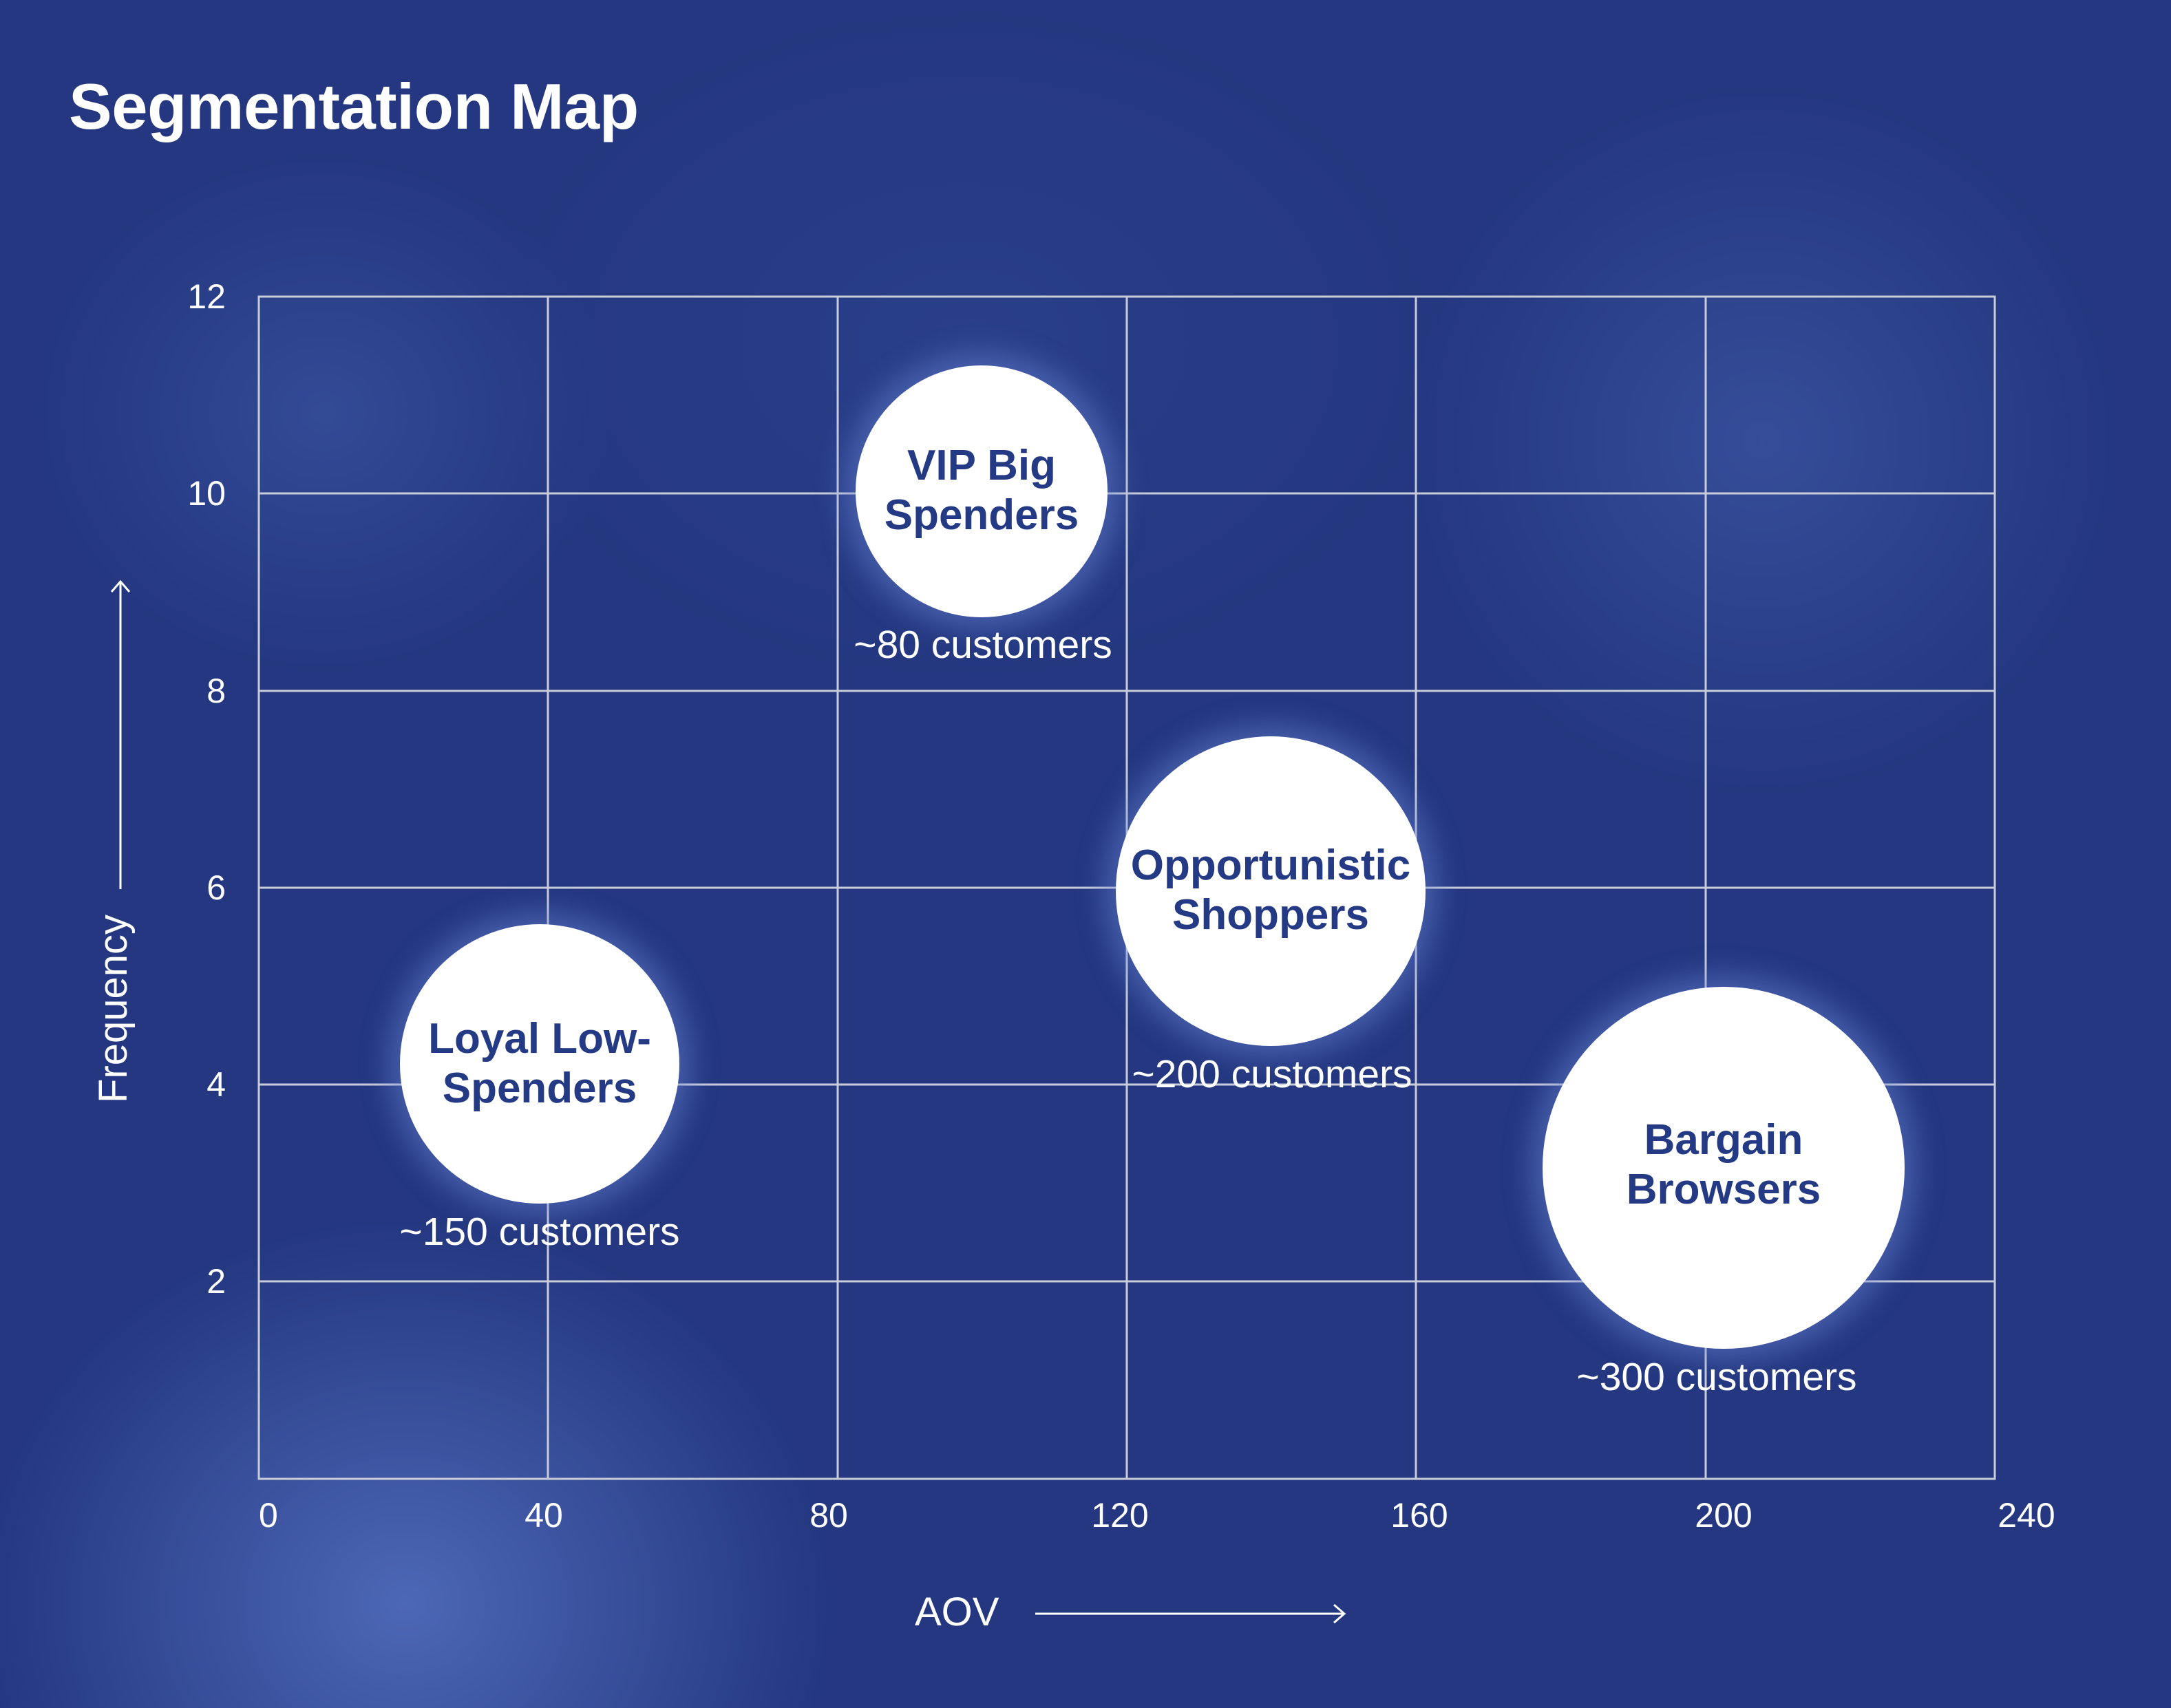  I want to click on bubble-label: Opportunistic Shoppers, so click(1270, 890).